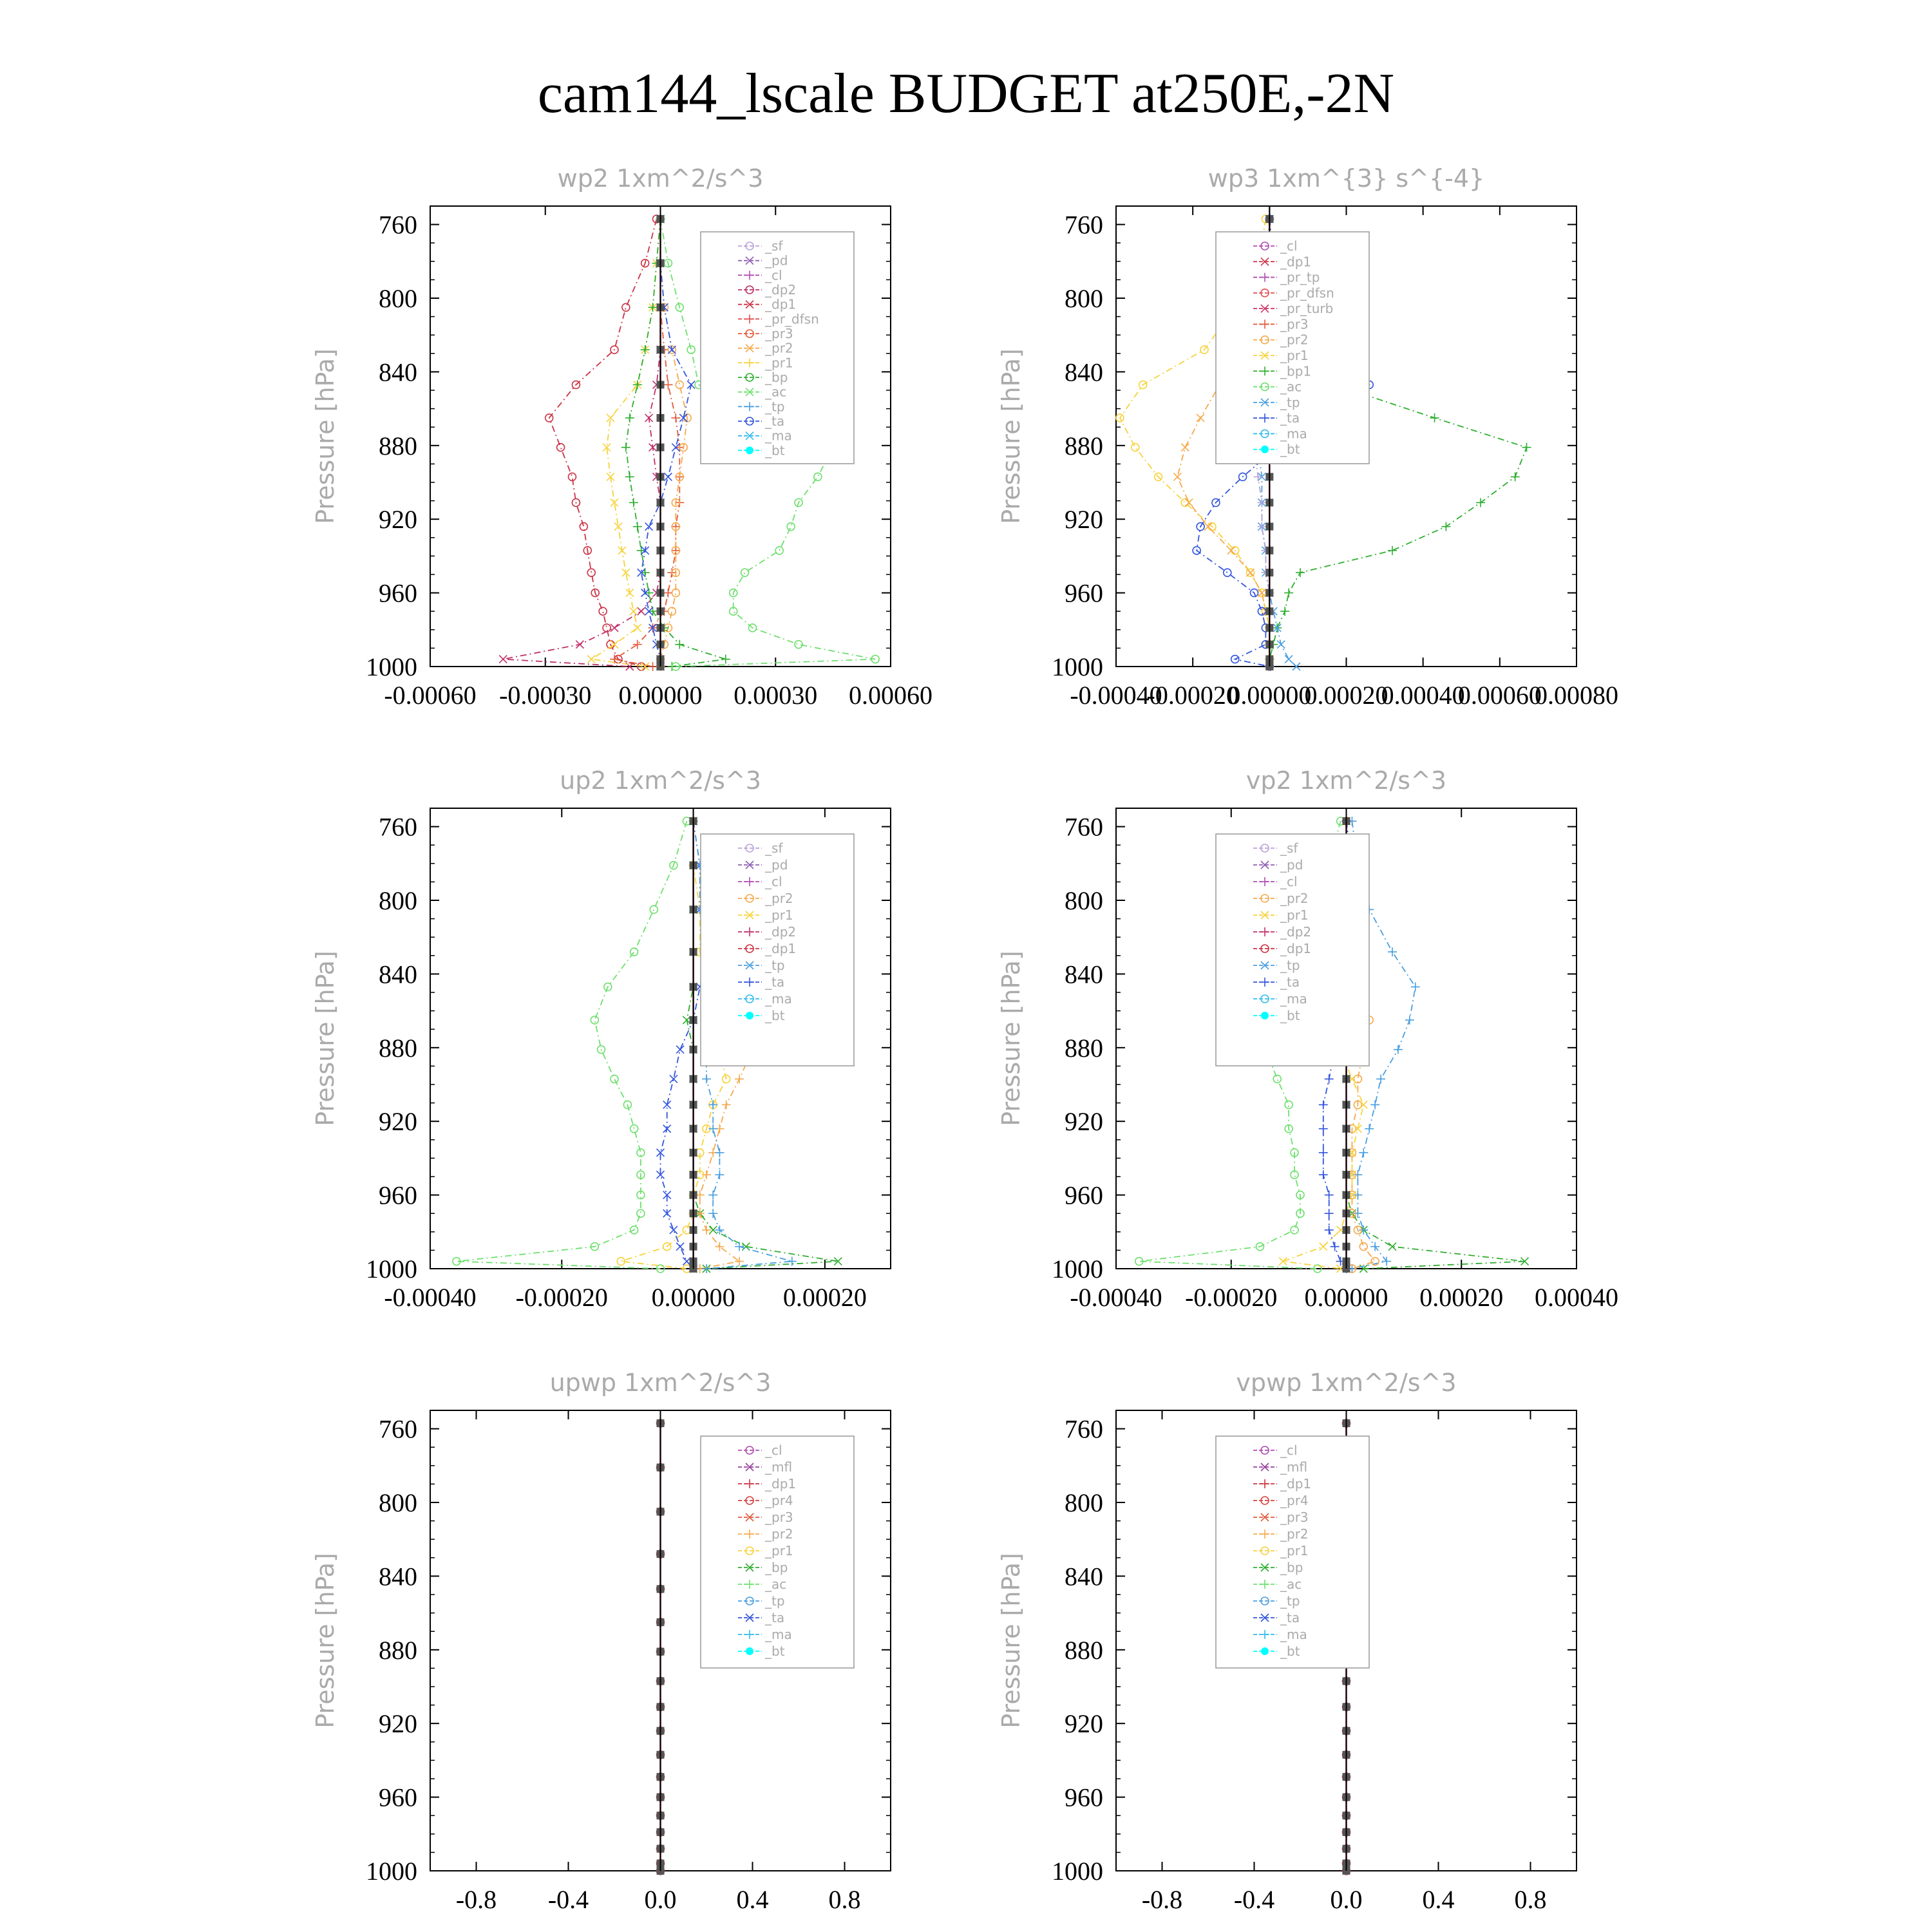  I want to click on x-tick-label: -0.00020, so click(1231, 1297).